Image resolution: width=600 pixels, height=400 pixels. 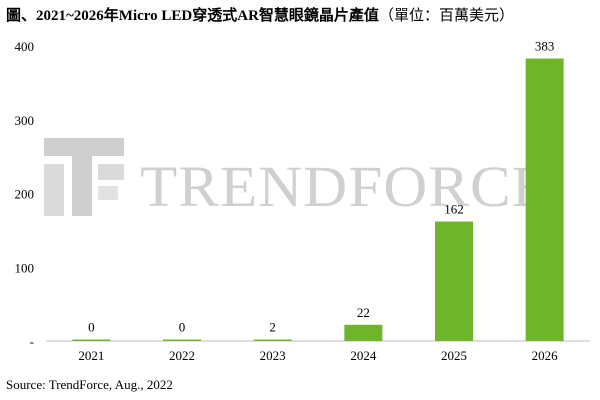 I want to click on x-tick-label: 2023, so click(x=273, y=355).